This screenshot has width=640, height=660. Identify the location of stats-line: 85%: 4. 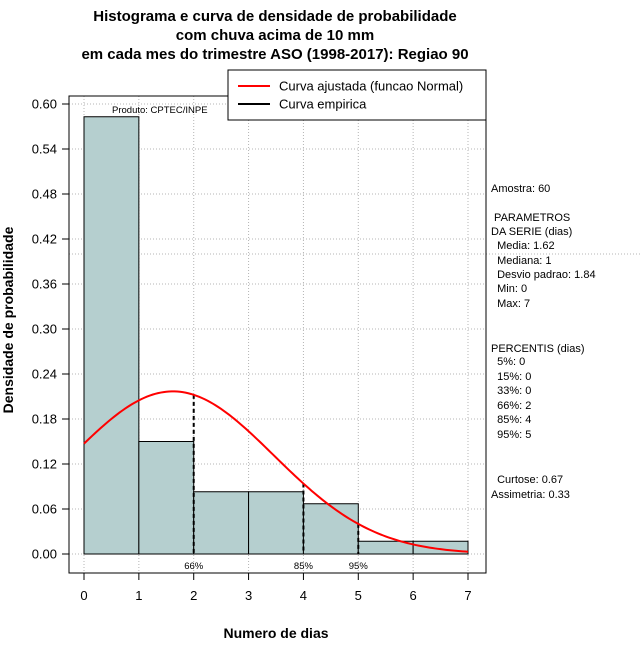
(511, 420).